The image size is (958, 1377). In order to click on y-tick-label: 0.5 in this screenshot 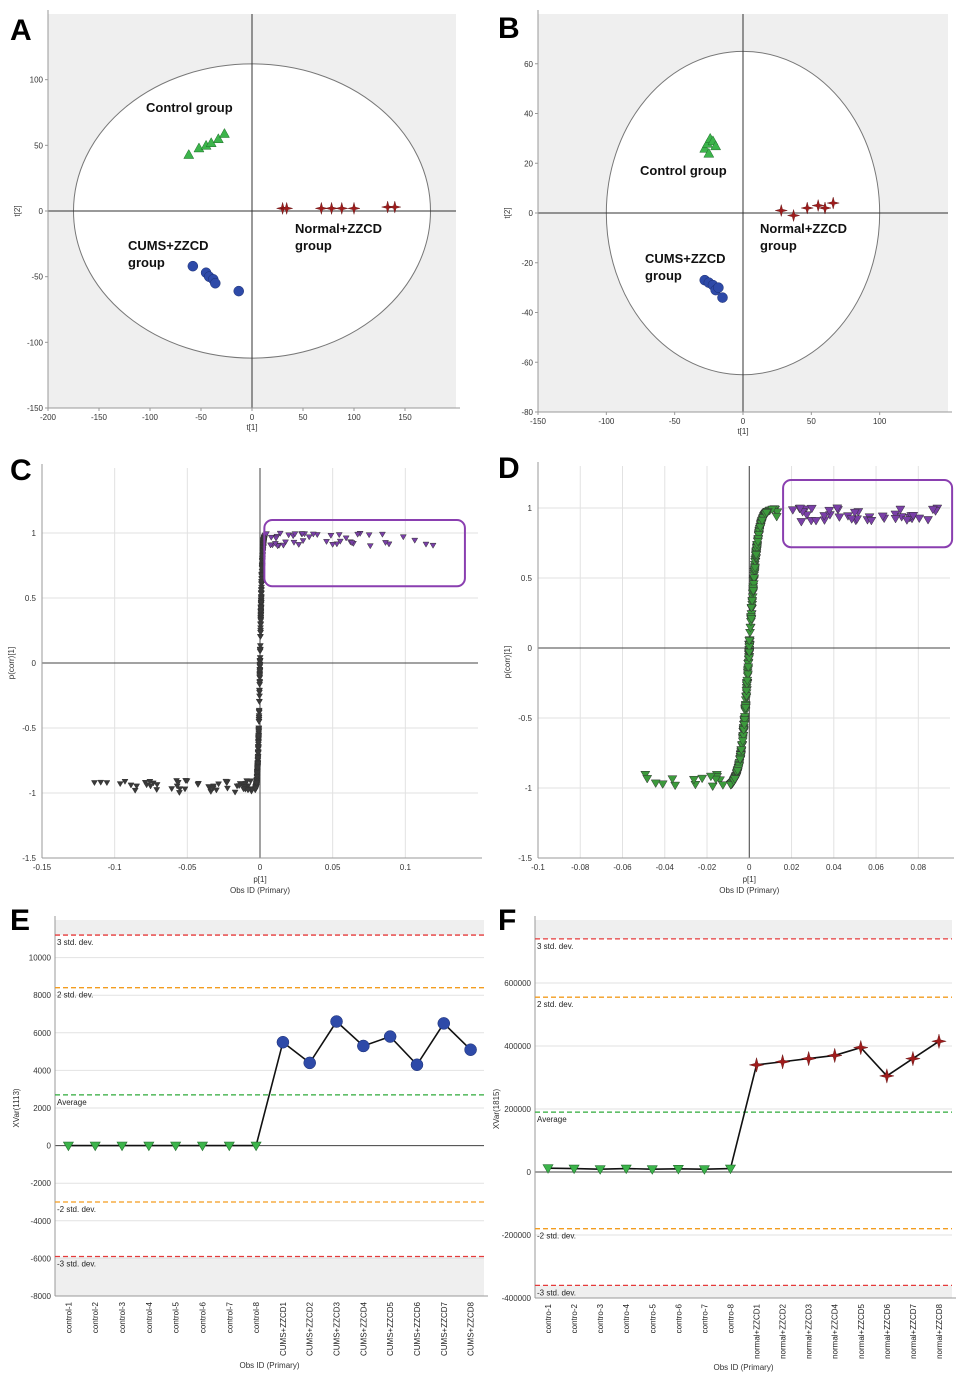, I will do `click(31, 598)`.